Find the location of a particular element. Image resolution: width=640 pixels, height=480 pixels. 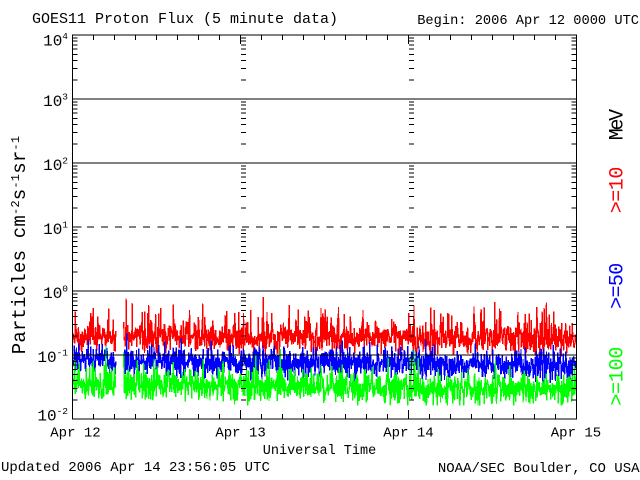

svg-text: Universal Time is located at coordinates (319, 451).